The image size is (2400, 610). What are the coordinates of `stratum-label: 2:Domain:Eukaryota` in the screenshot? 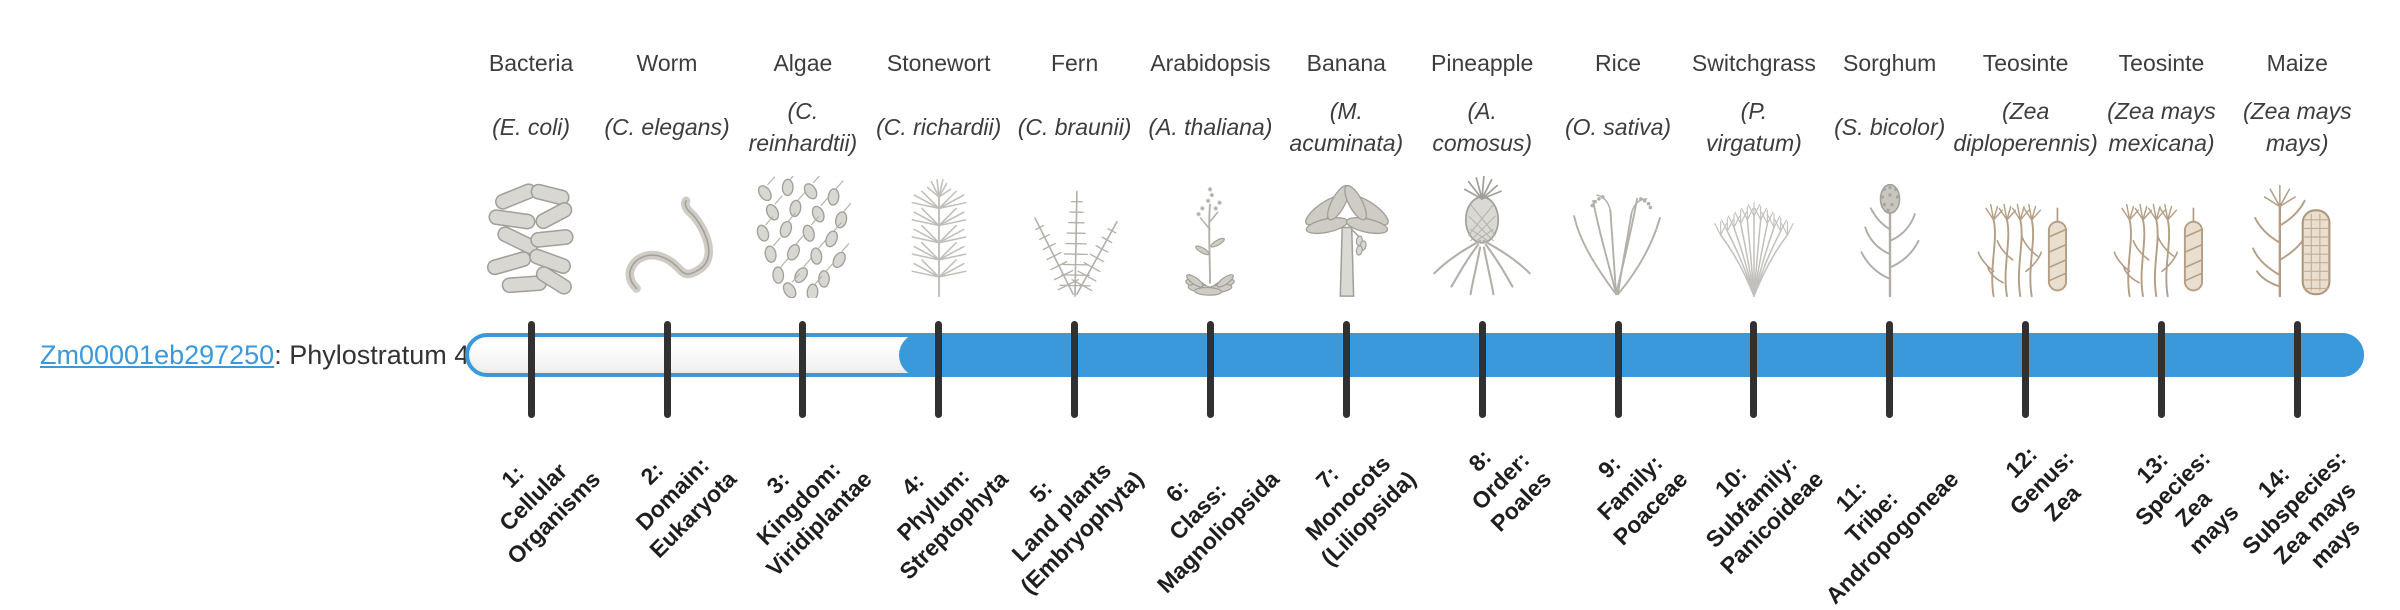 It's located at (672, 494).